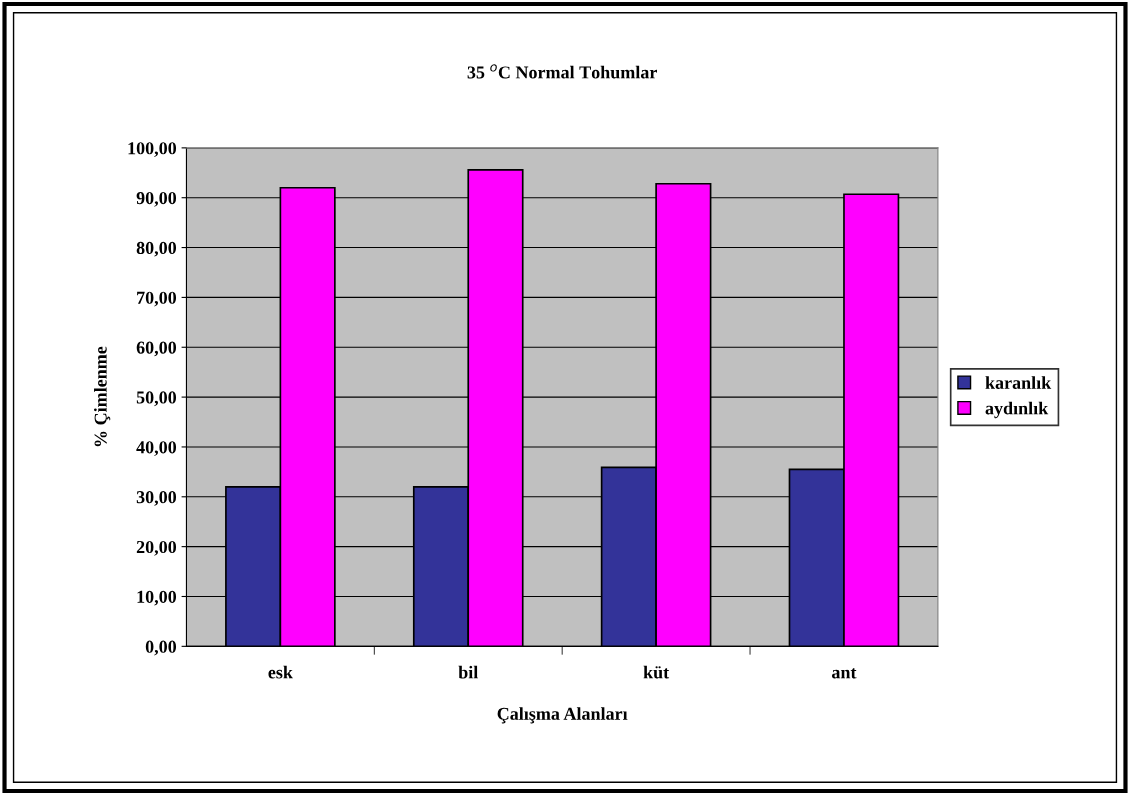 The width and height of the screenshot is (1130, 795). What do you see at coordinates (157, 299) in the screenshot?
I see `y-tick-label: 70,00` at bounding box center [157, 299].